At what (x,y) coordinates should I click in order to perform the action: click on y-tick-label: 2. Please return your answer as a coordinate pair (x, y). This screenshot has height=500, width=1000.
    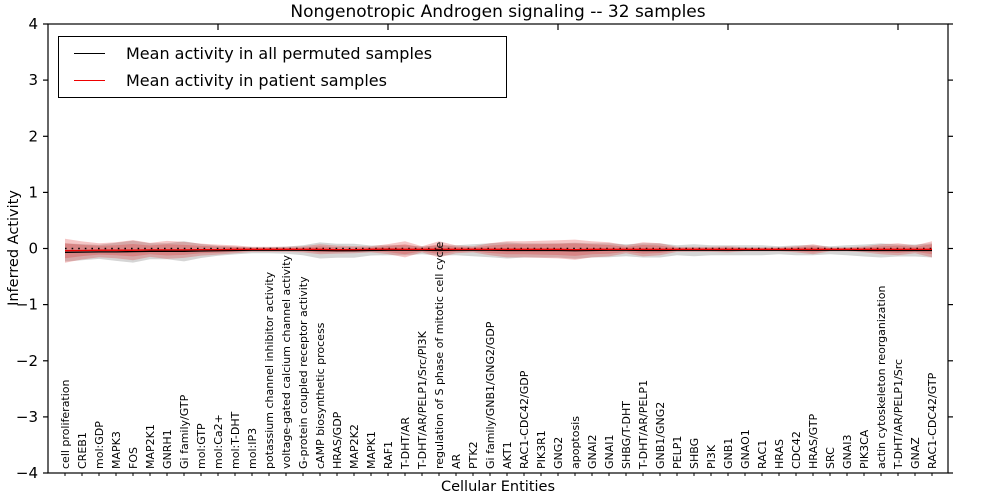
    Looking at the image, I should click on (33, 136).